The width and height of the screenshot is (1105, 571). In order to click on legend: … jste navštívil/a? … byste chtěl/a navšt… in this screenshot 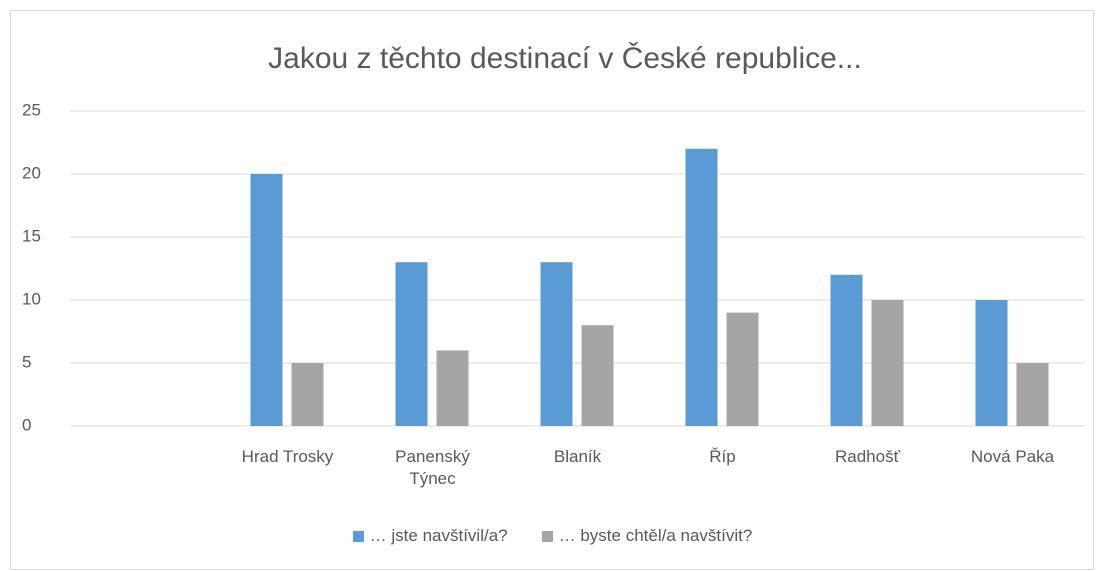, I will do `click(552, 536)`.